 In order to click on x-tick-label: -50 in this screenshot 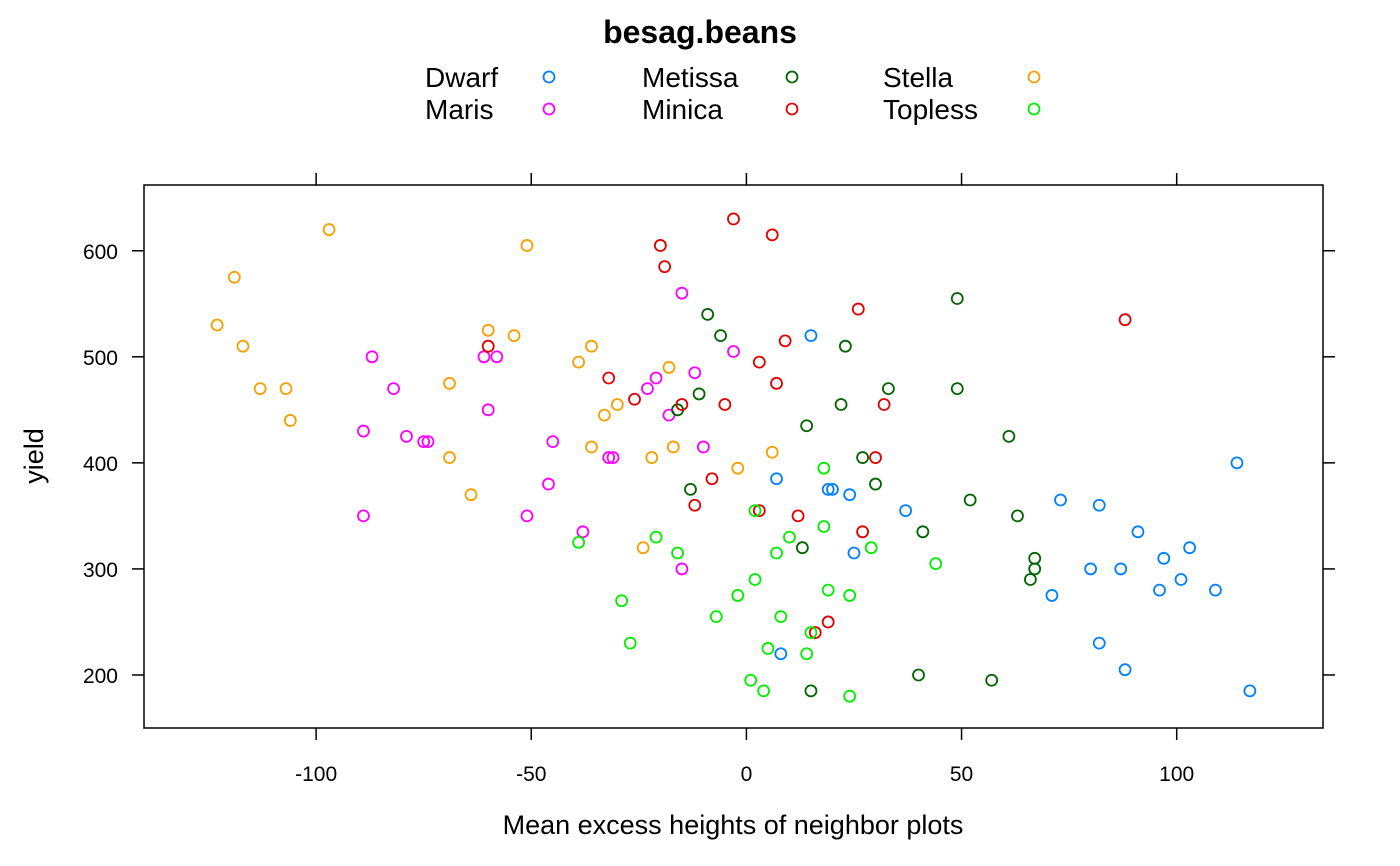, I will do `click(531, 774)`.